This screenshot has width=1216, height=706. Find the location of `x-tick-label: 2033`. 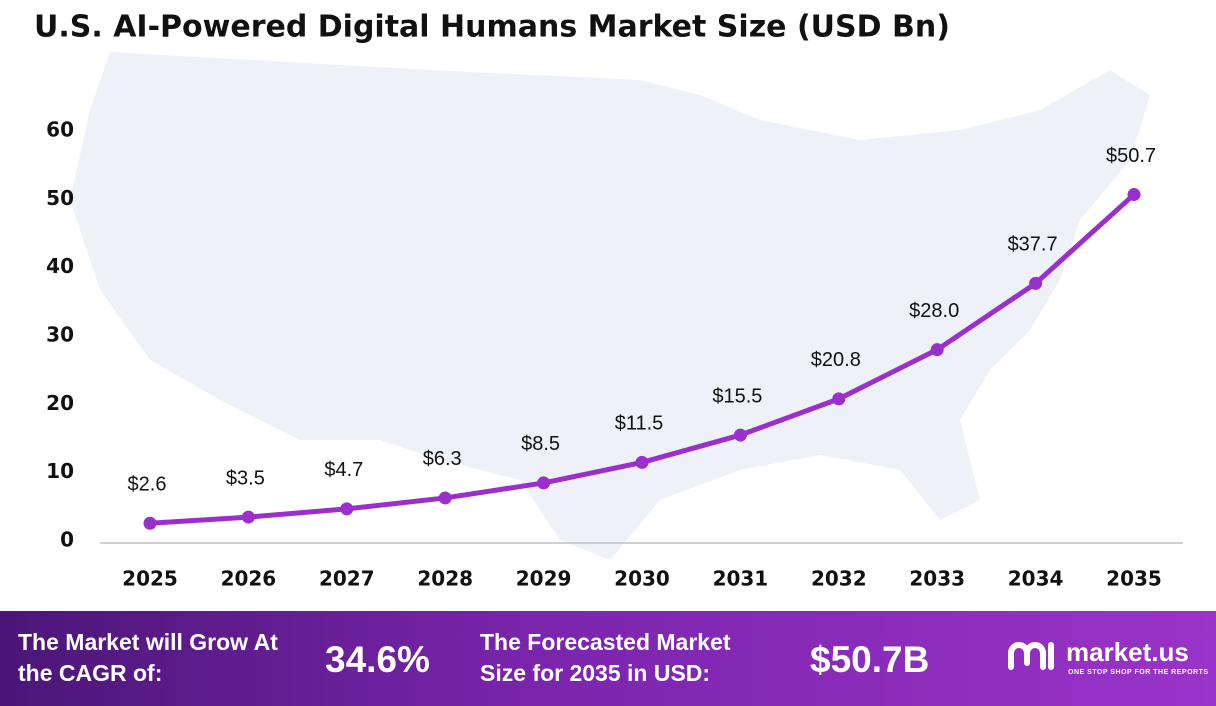

x-tick-label: 2033 is located at coordinates (937, 579).